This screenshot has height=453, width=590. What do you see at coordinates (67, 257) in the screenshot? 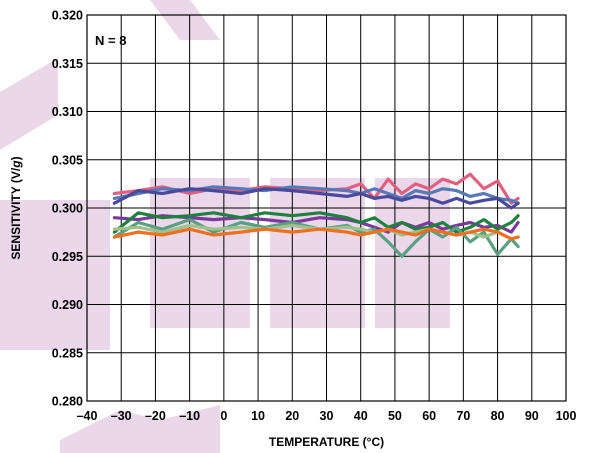
I see `y-tick-label: 0.295` at bounding box center [67, 257].